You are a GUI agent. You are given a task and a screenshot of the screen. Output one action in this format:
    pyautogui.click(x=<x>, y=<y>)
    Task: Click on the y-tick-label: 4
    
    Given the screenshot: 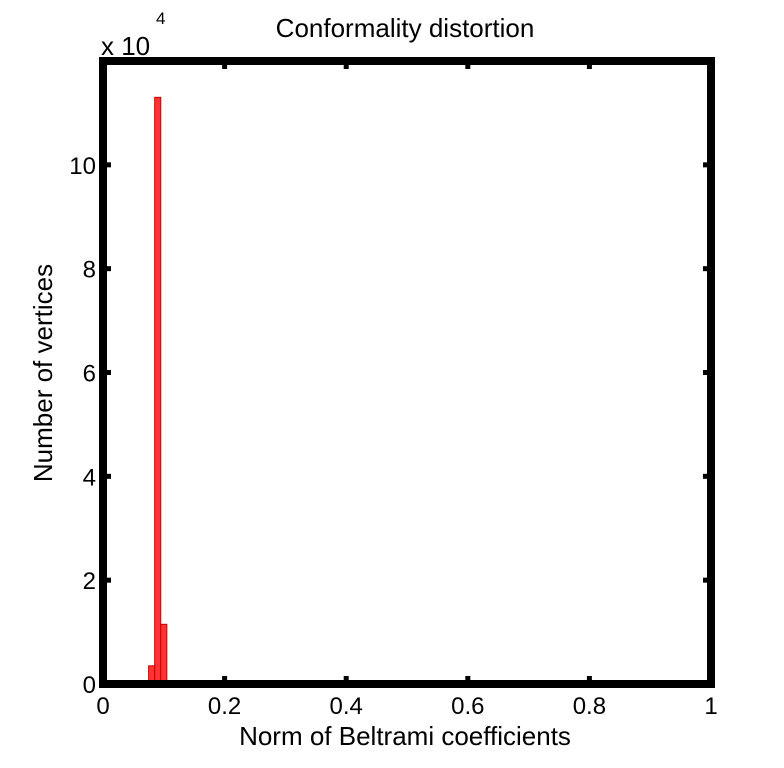 What is the action you would take?
    pyautogui.click(x=89, y=477)
    